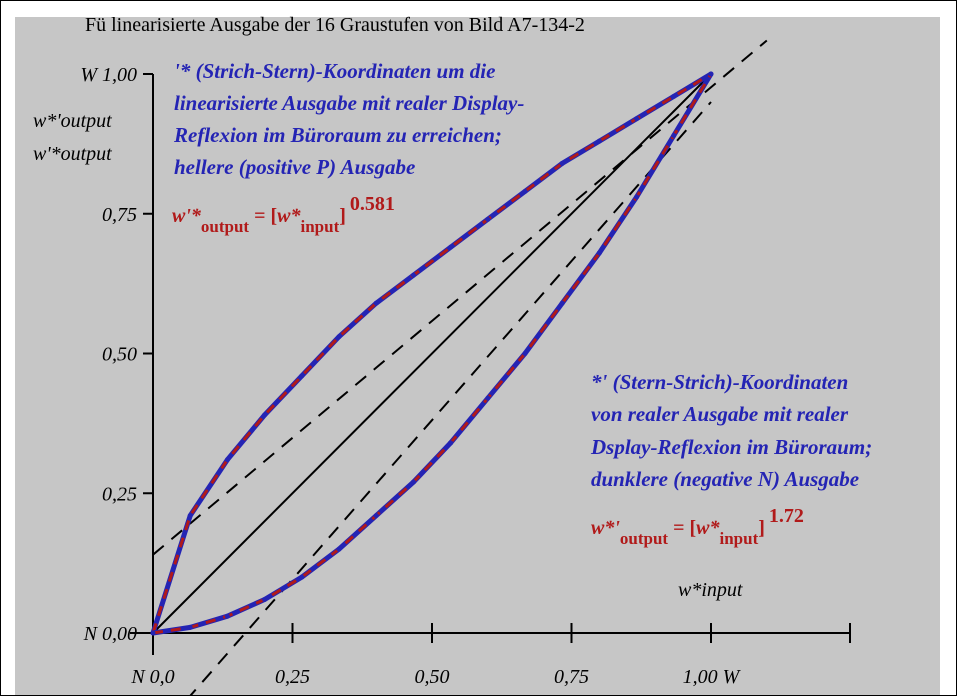 Image resolution: width=957 pixels, height=696 pixels. What do you see at coordinates (708, 528) in the screenshot?
I see `lower-formula-rhs: w*` at bounding box center [708, 528].